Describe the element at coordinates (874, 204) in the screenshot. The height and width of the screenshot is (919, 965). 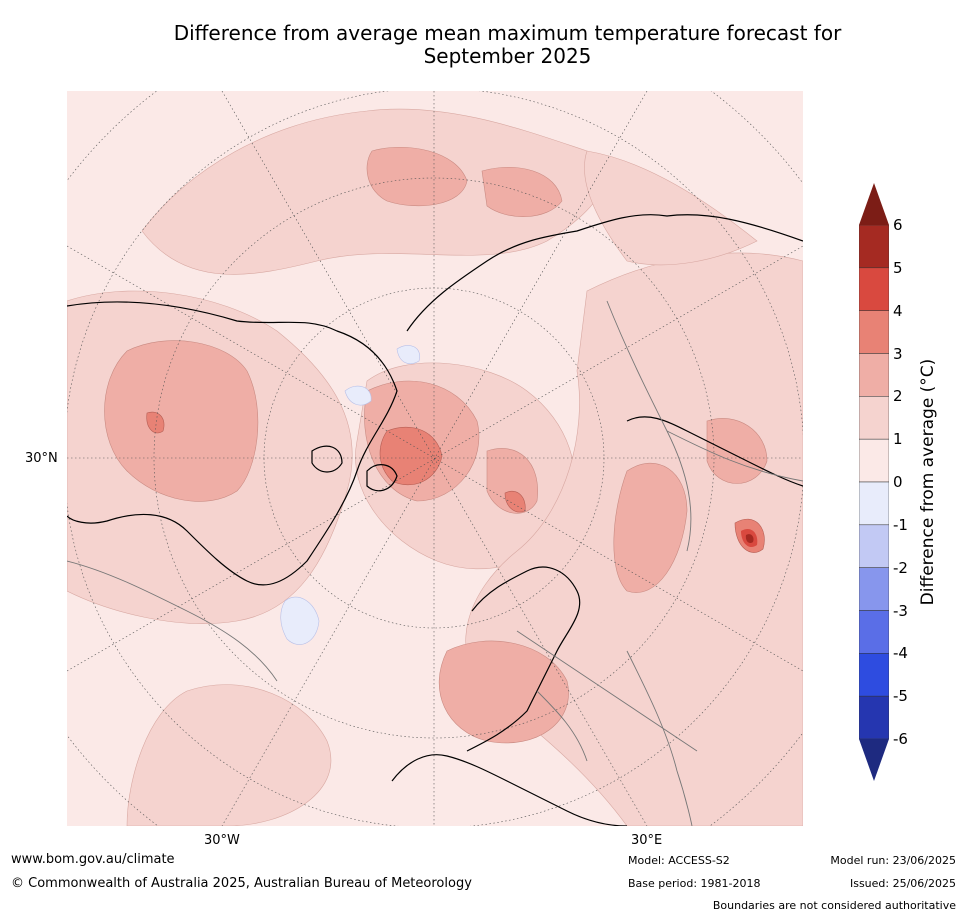
I see `colorbar-over-arrow` at that location.